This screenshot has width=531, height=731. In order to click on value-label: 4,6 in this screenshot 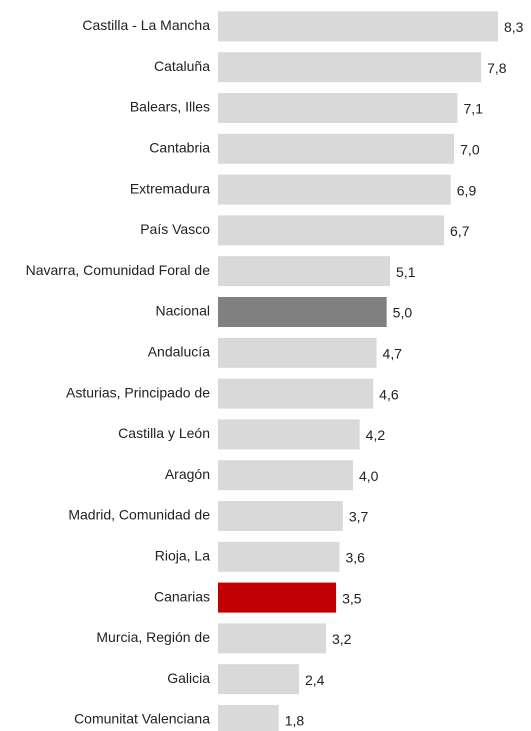, I will do `click(389, 394)`.